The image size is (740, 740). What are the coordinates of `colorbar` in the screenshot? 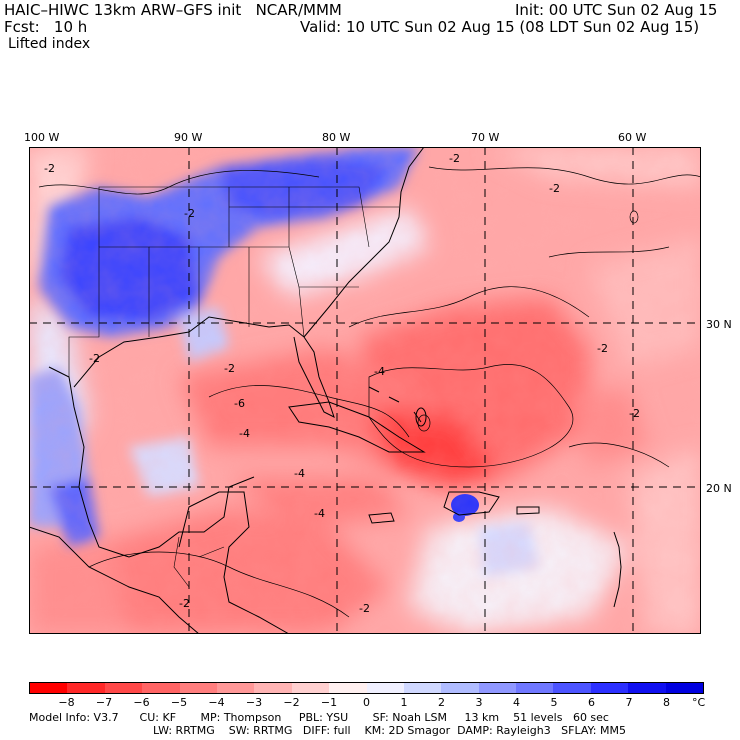 It's located at (366, 688).